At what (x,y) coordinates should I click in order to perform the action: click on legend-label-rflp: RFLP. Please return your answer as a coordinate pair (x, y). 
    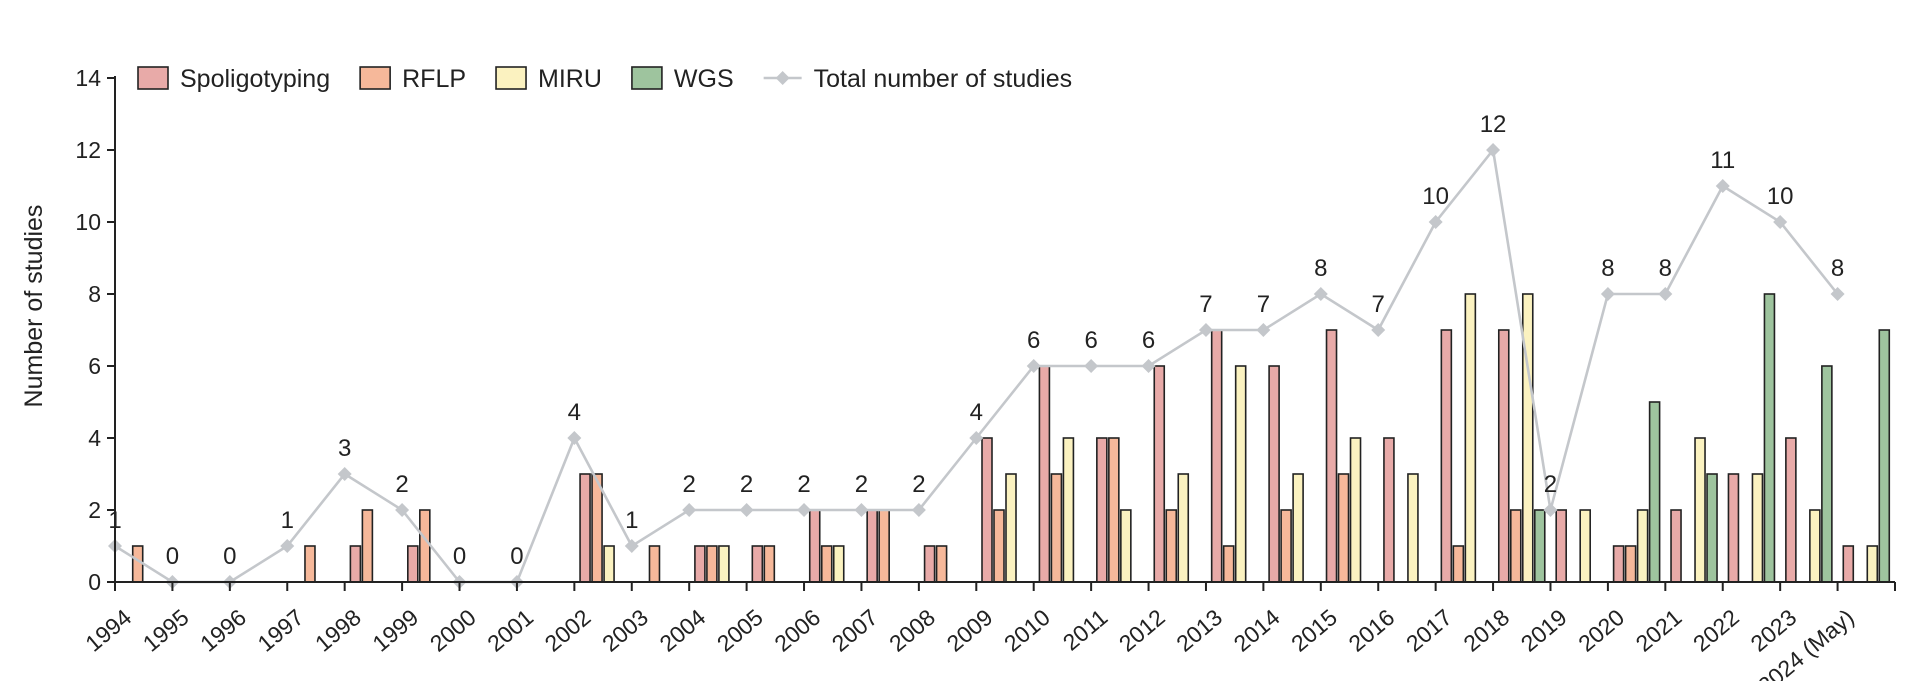
    Looking at the image, I should click on (434, 79).